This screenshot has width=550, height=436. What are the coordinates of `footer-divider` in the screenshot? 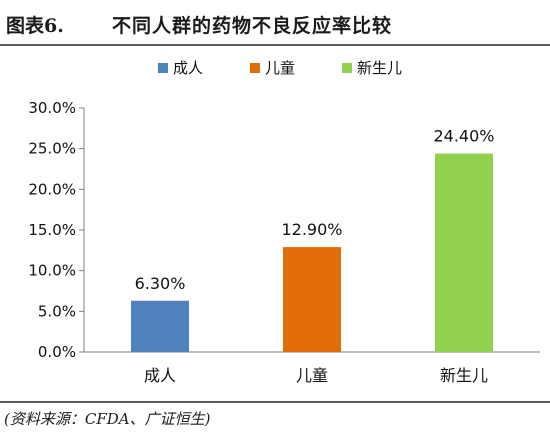 It's located at (275, 402).